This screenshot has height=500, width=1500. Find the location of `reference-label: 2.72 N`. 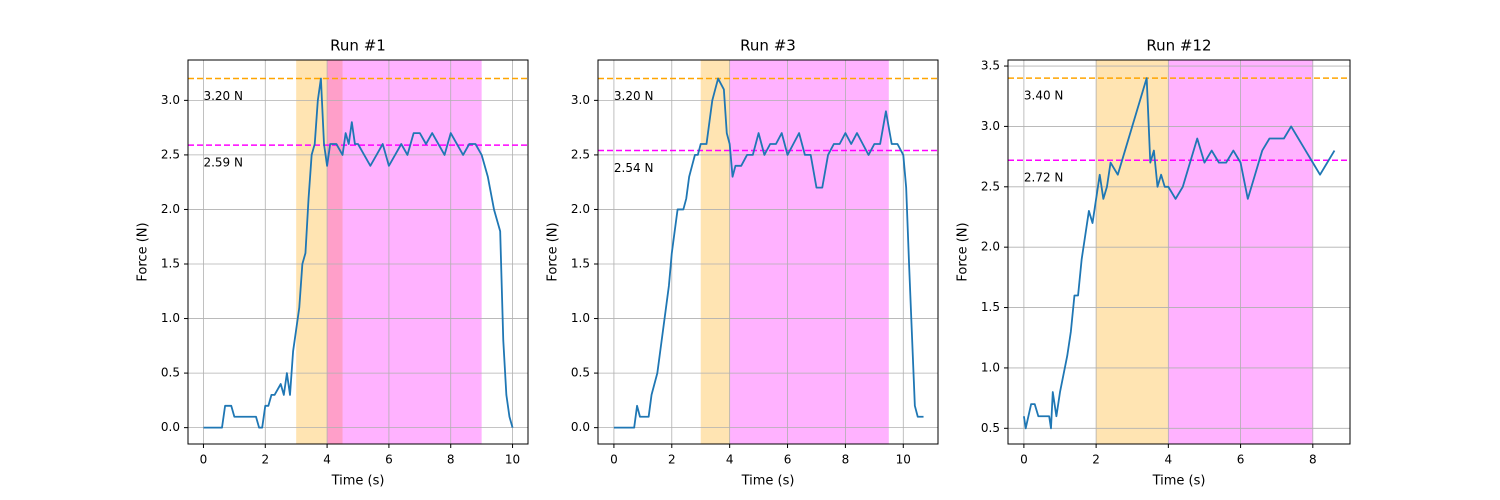

reference-label: 2.72 N is located at coordinates (1044, 178).